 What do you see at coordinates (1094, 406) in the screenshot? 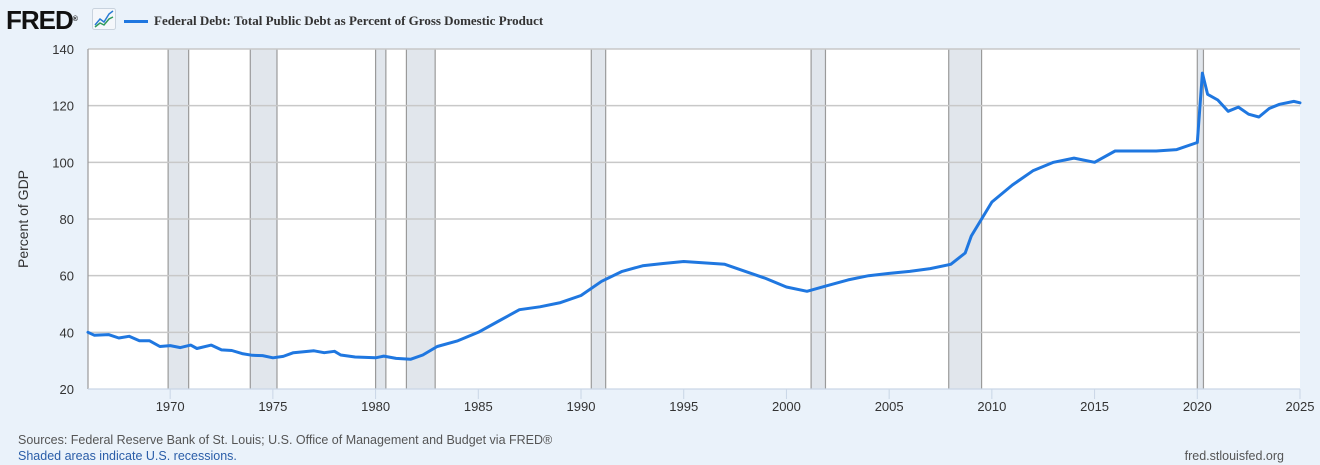
I see `x-tick-label: 2015` at bounding box center [1094, 406].